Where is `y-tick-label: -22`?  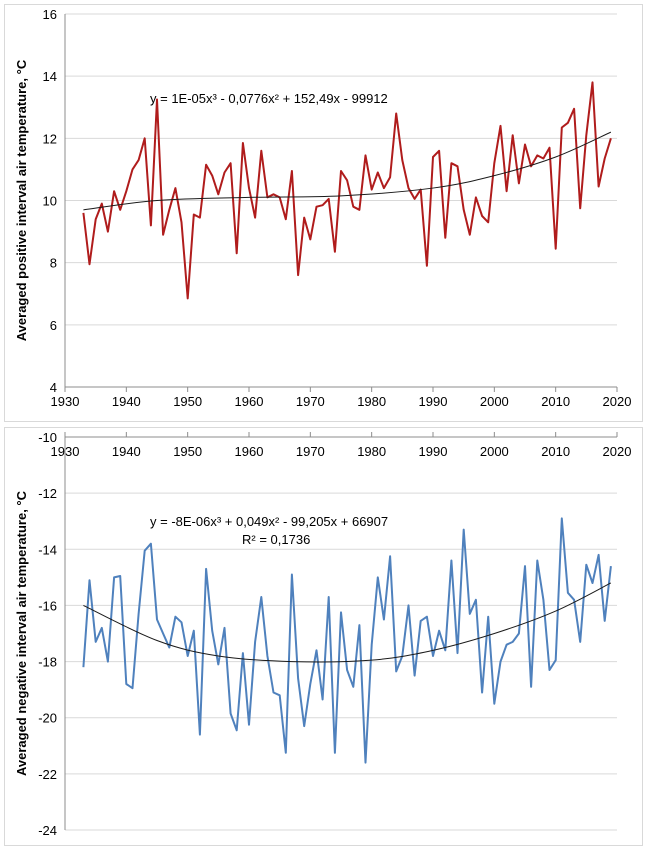
y-tick-label: -22 is located at coordinates (47, 774).